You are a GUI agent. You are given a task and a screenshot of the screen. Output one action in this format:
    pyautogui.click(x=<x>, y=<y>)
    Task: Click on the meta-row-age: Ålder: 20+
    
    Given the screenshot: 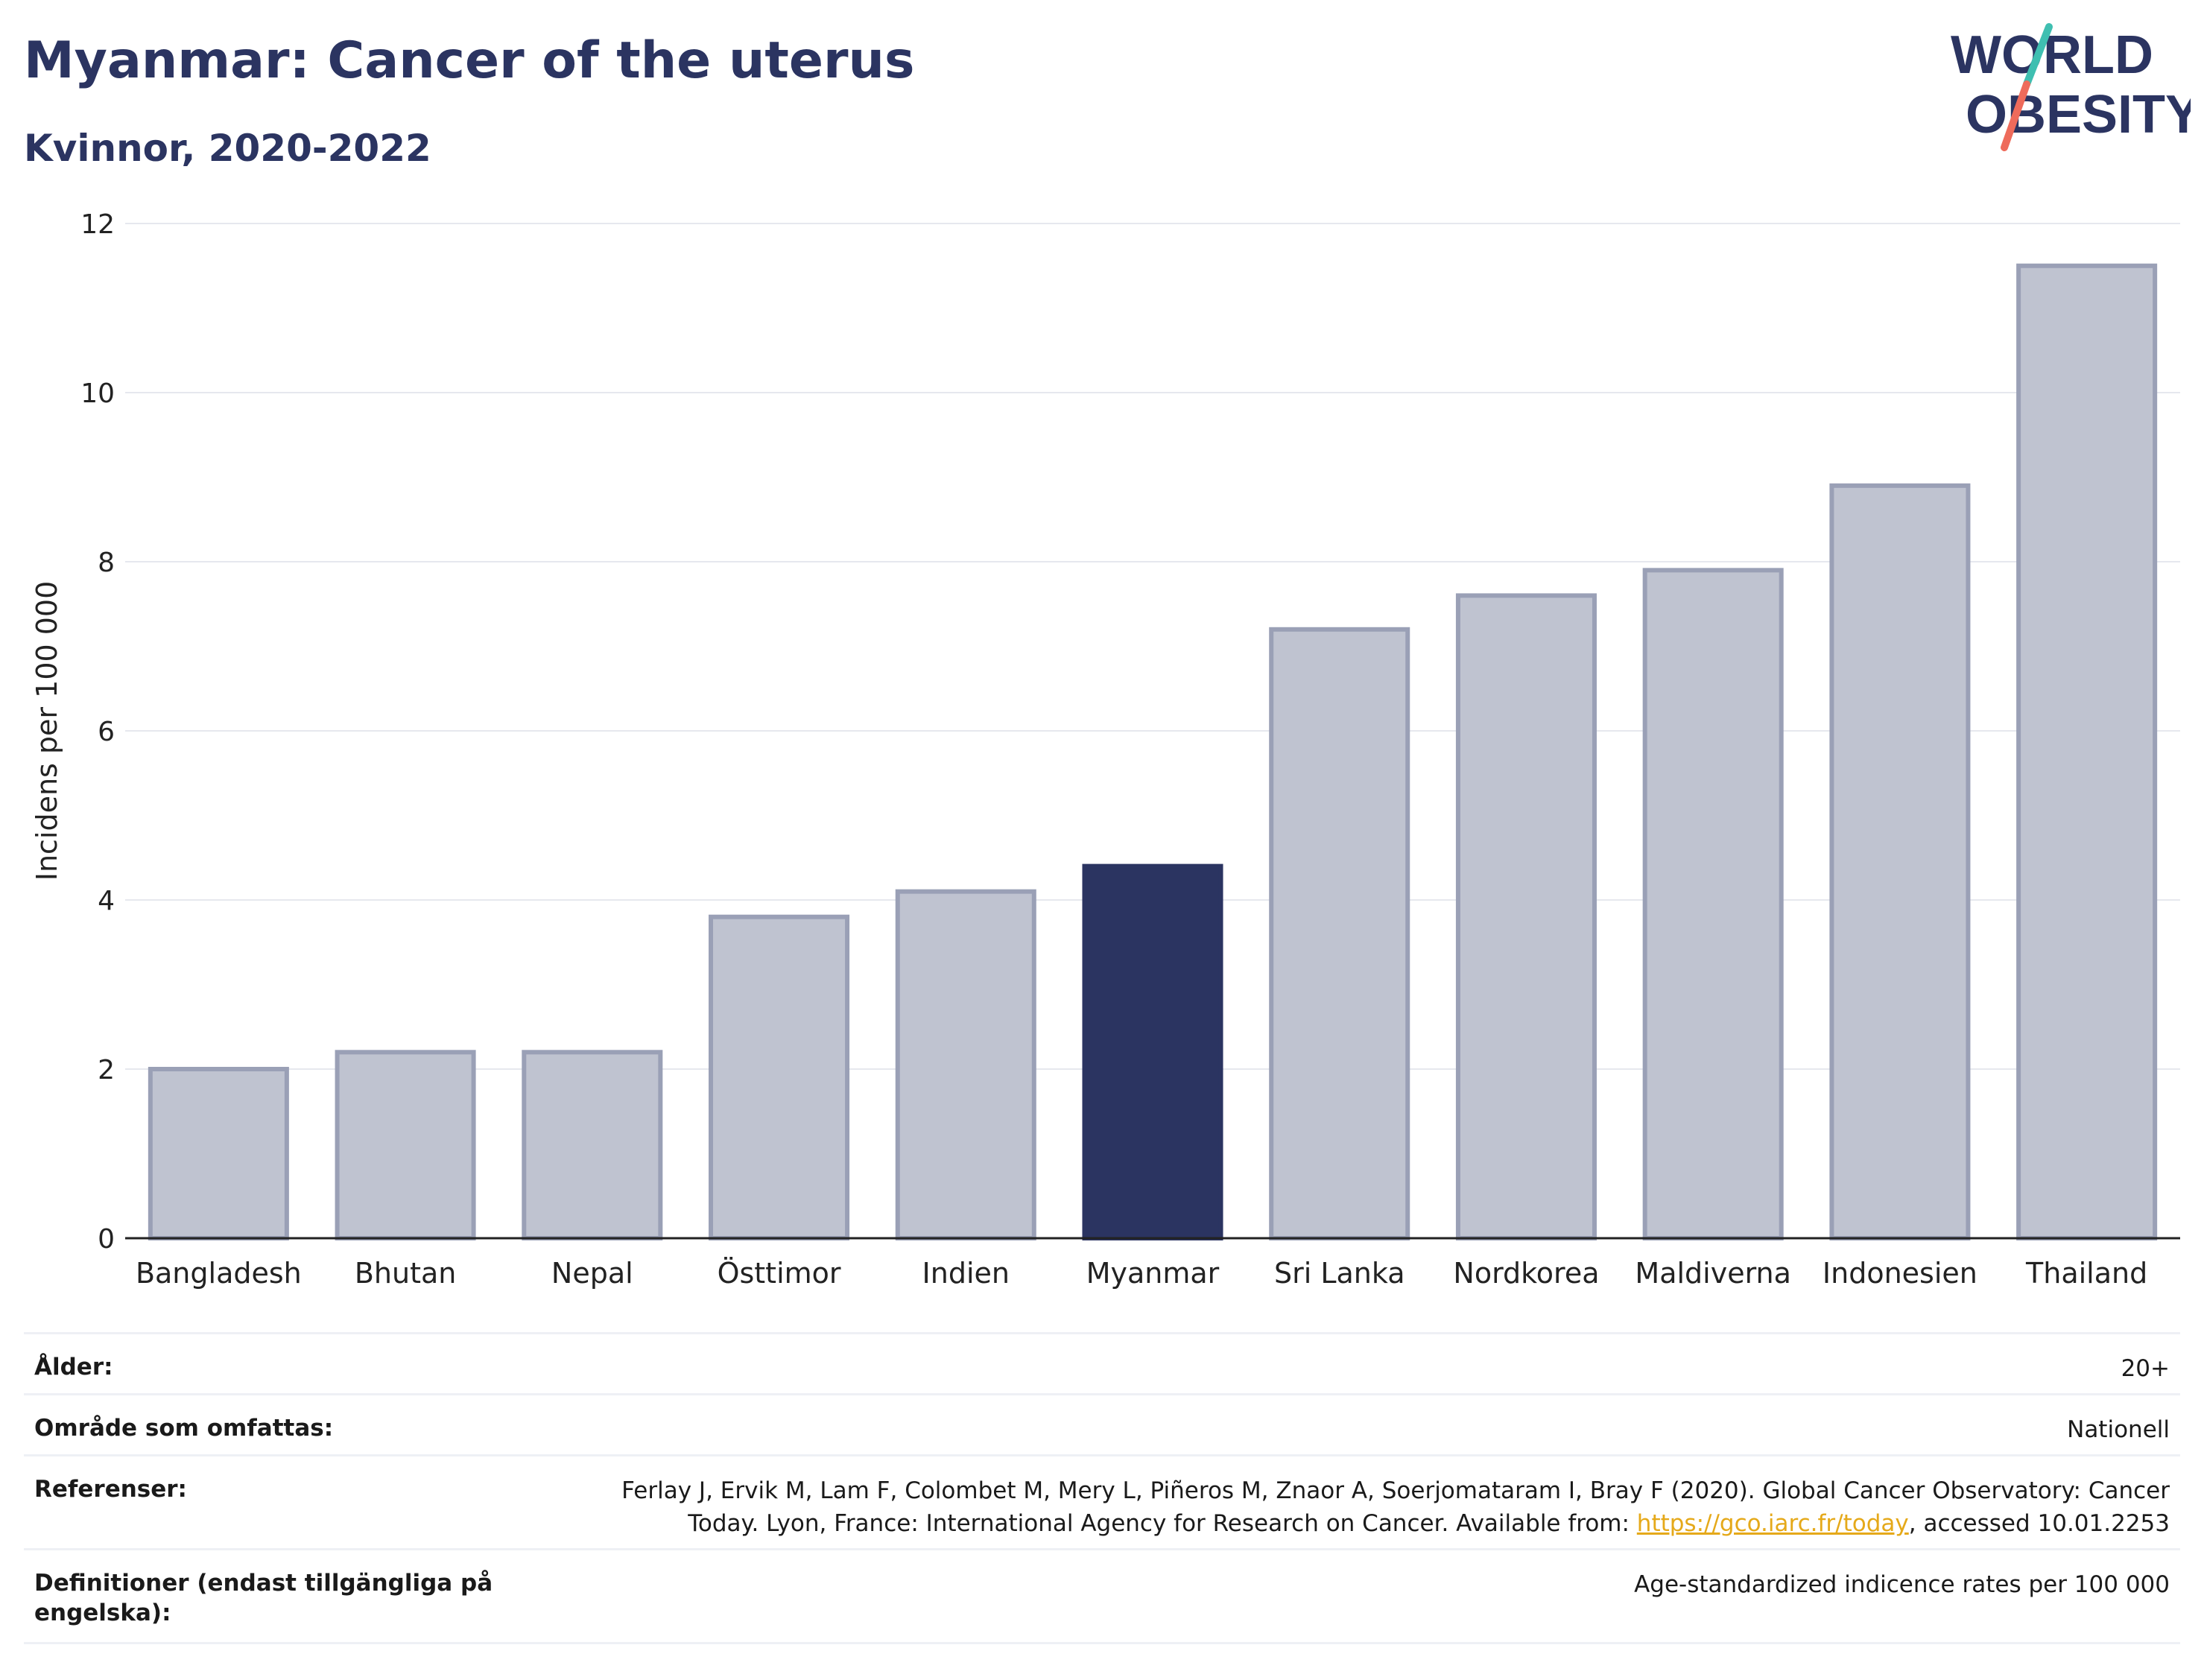 What is the action you would take?
    pyautogui.click(x=1102, y=1362)
    